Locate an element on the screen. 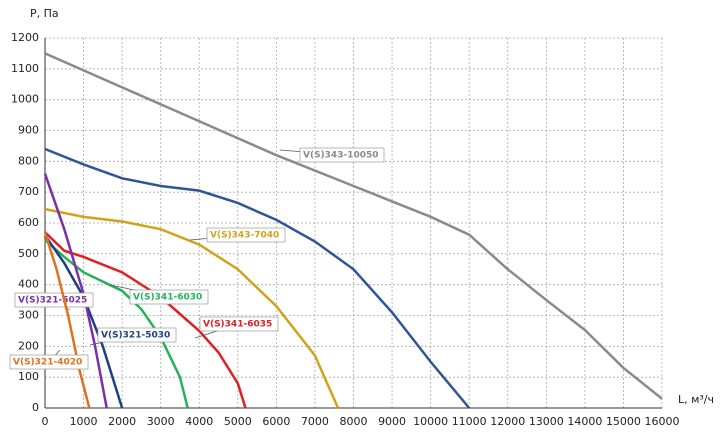 The width and height of the screenshot is (720, 442). x-tick-label: 1000 is located at coordinates (84, 421).